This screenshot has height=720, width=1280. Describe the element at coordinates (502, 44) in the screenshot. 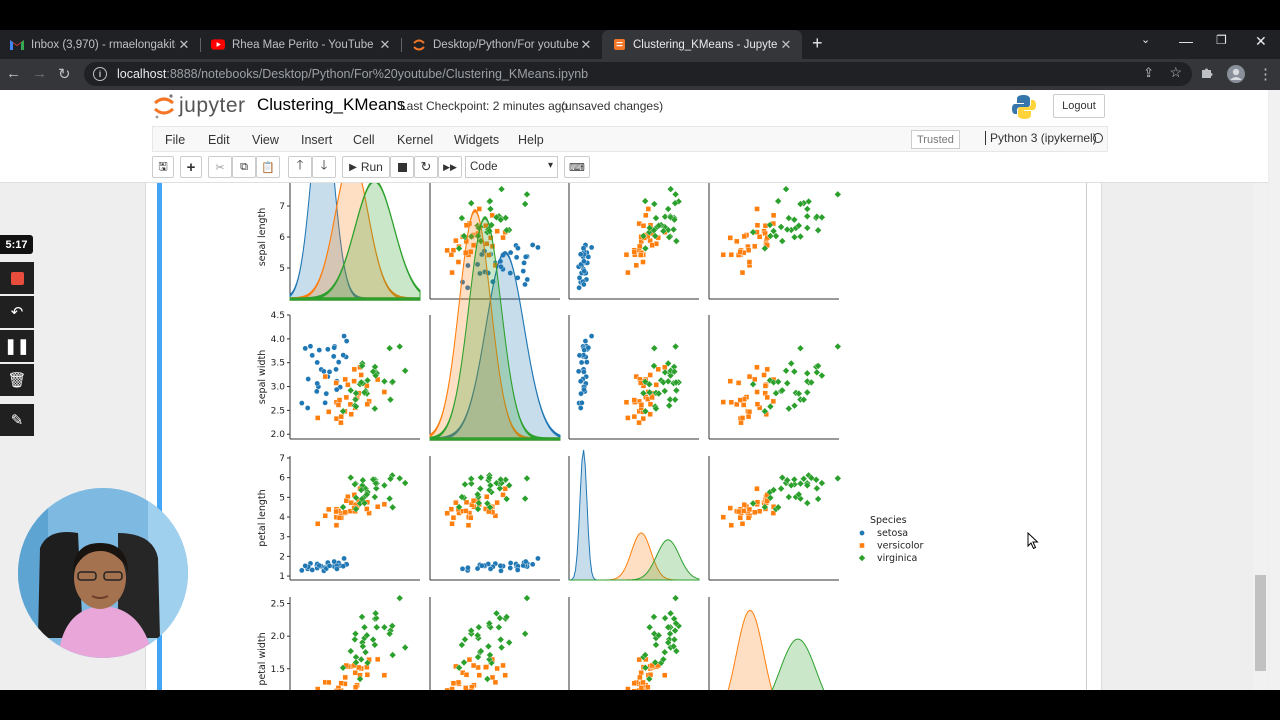

I see `tab-jupyter-tree: Desktop/Python/For youtube/ ✕` at that location.